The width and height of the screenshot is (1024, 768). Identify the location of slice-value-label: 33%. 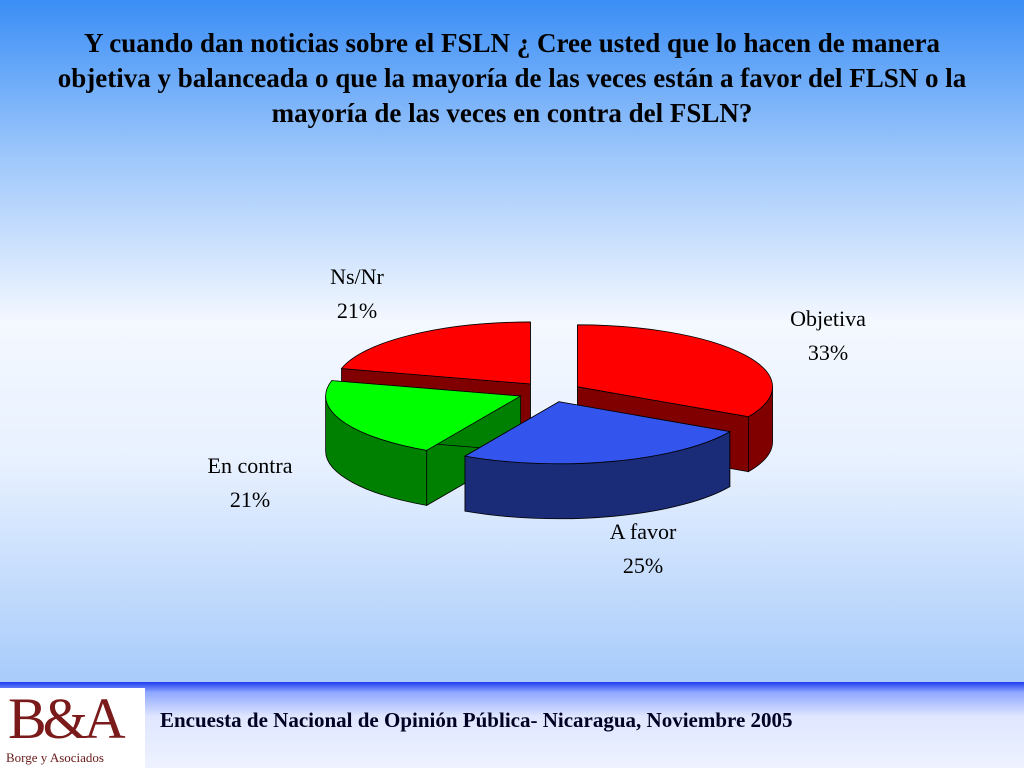
(828, 352).